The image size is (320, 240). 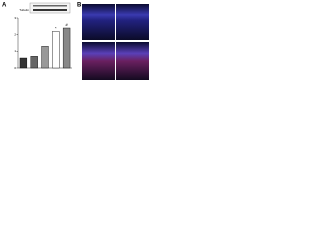 What do you see at coordinates (75, 41) in the screenshot?
I see `figure: A Tubulin 0 1 2 3 * # B` at bounding box center [75, 41].